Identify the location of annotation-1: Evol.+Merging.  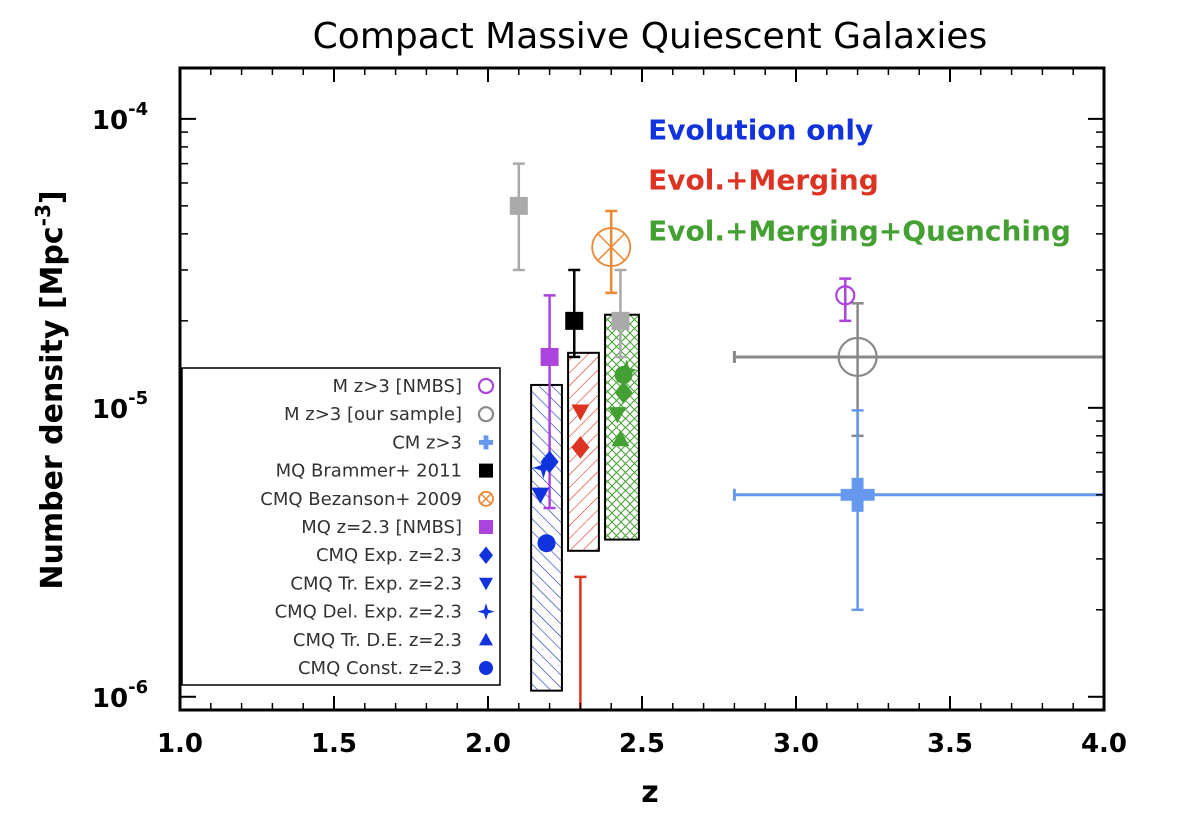
(763, 179).